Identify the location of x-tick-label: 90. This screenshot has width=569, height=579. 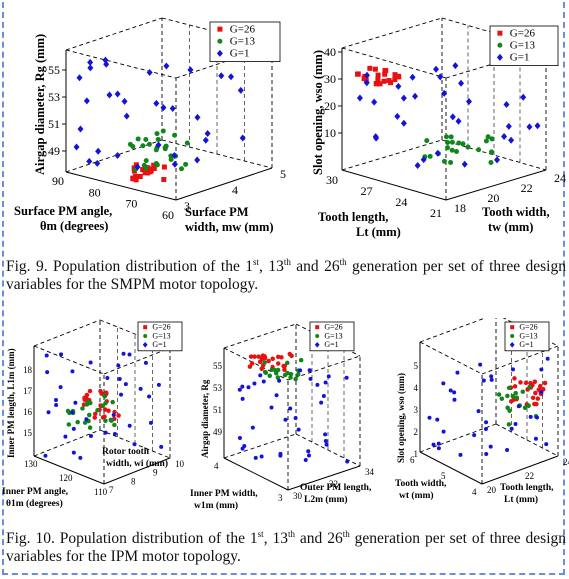
(58, 181).